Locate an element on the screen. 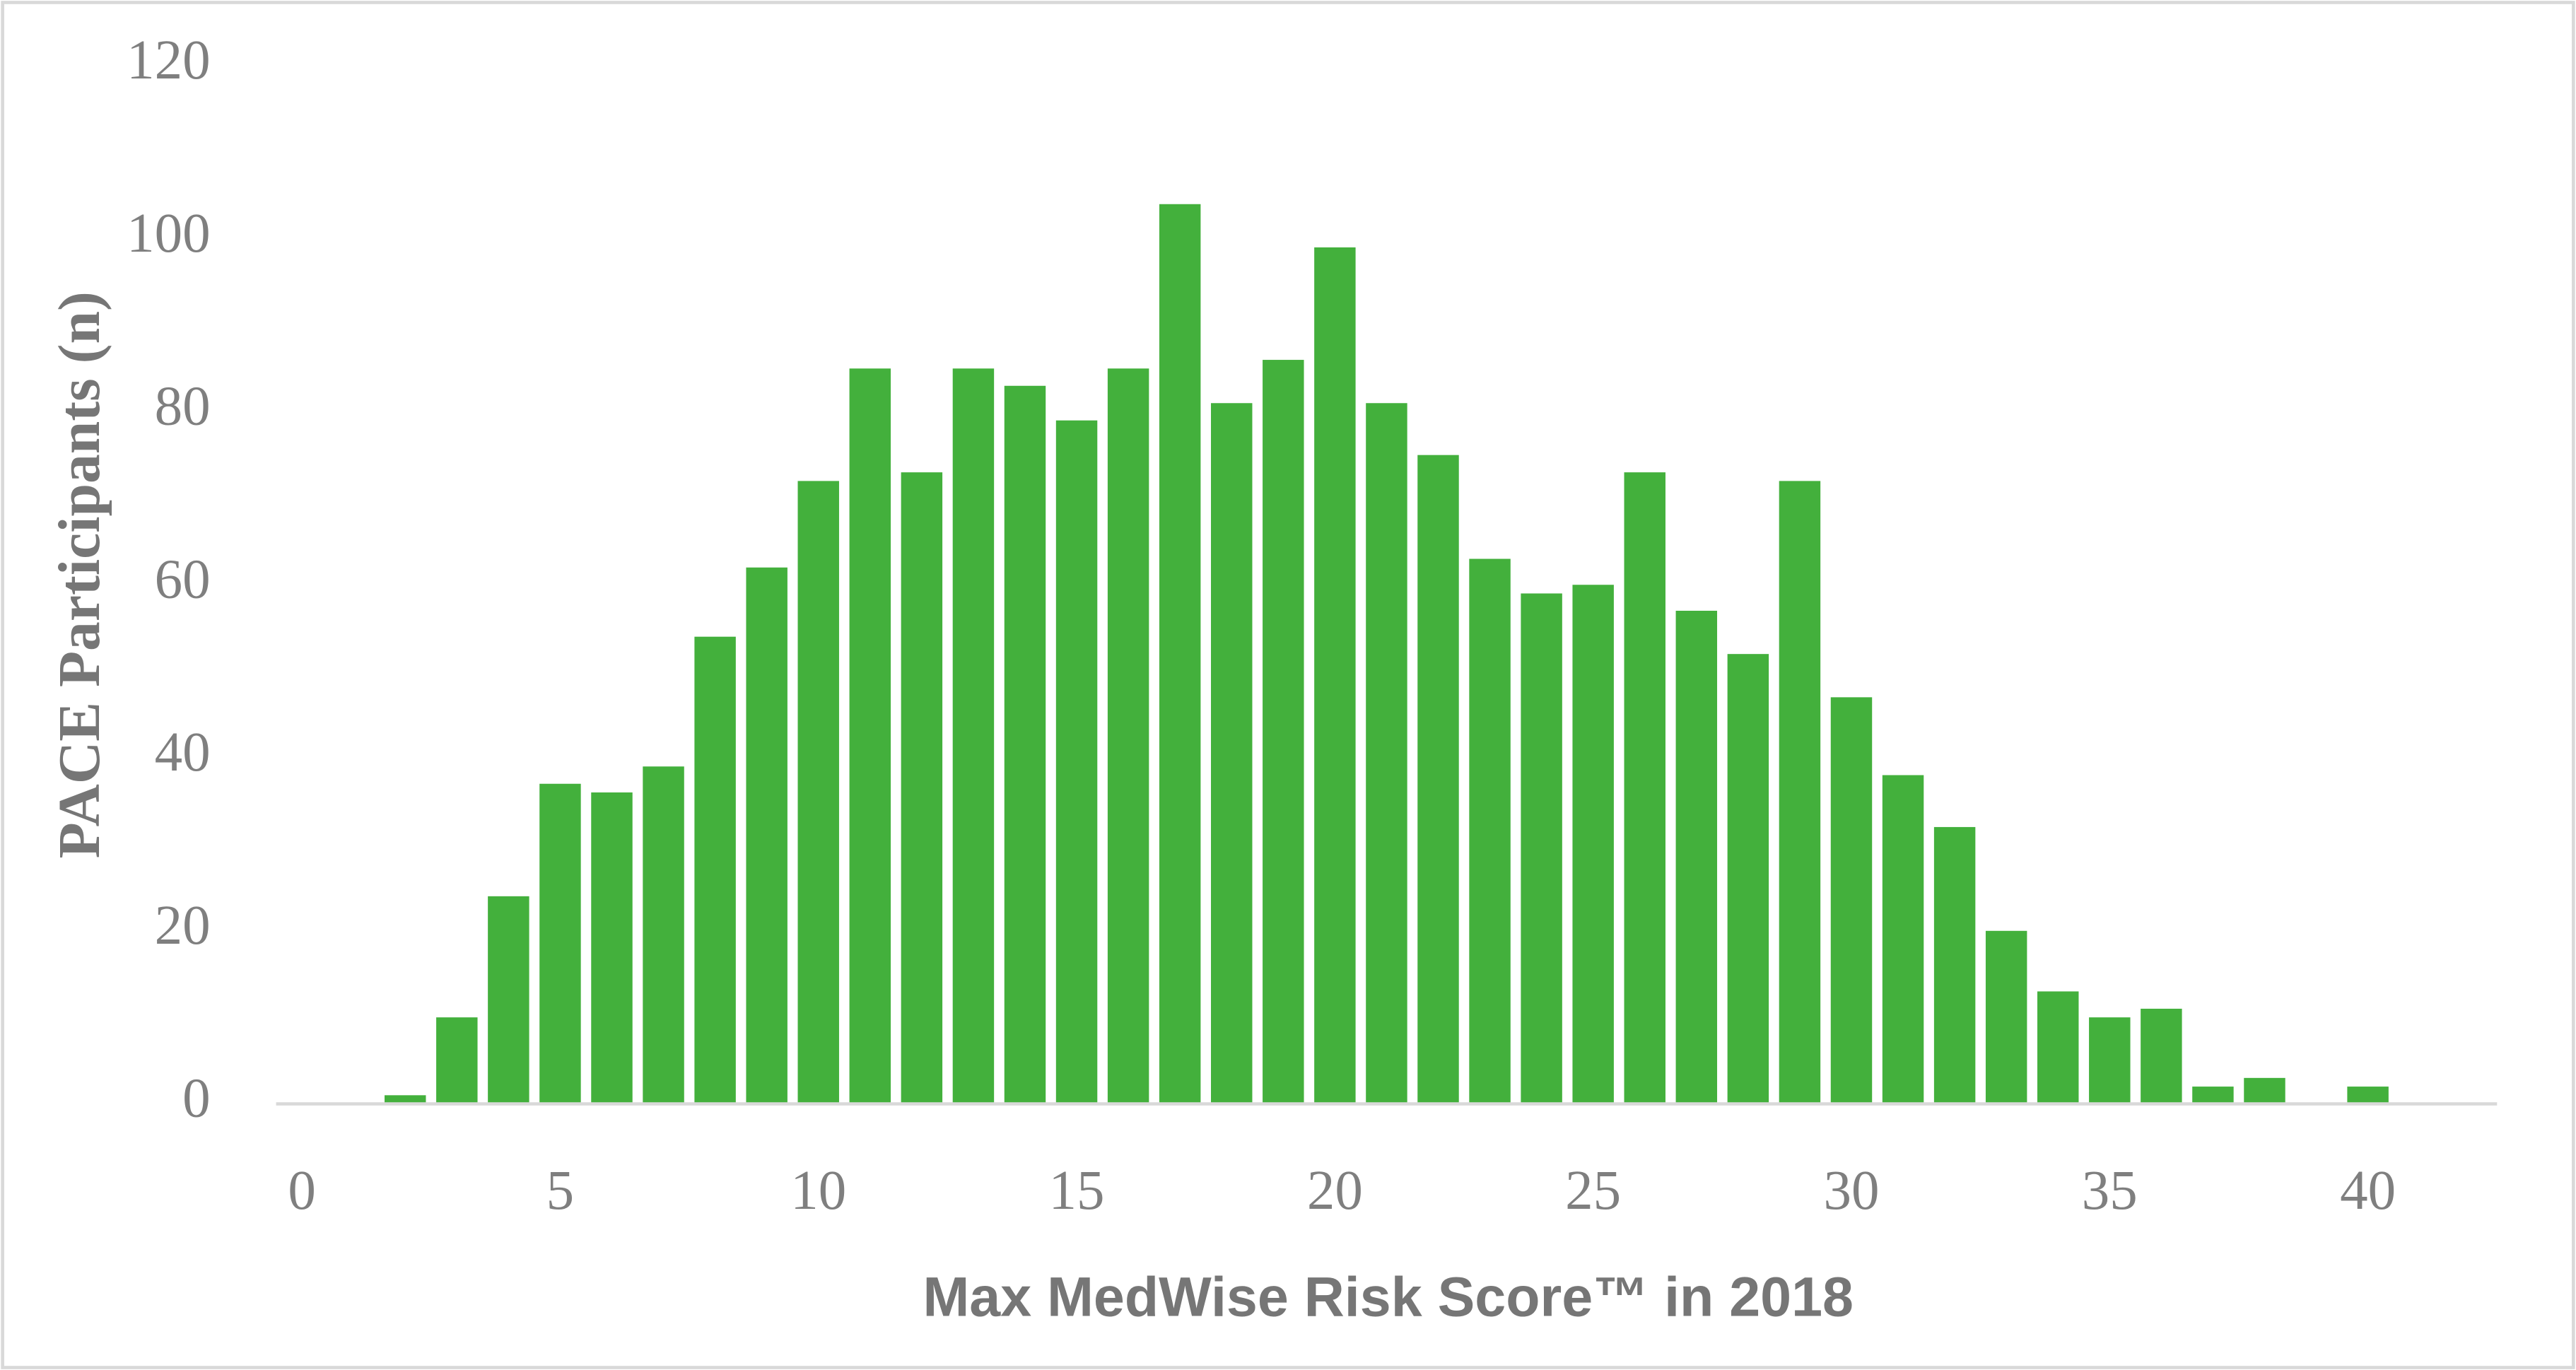 The image size is (2576, 1370). y-tick-label: 40 is located at coordinates (183, 752).